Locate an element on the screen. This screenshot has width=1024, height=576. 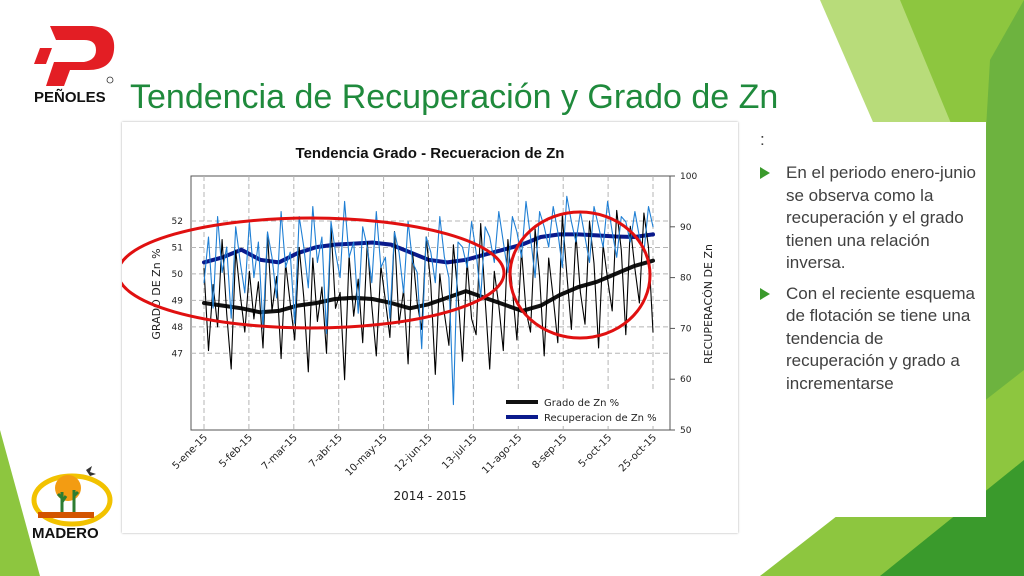
x-tick-label: 25-oct-15 is located at coordinates (638, 453).